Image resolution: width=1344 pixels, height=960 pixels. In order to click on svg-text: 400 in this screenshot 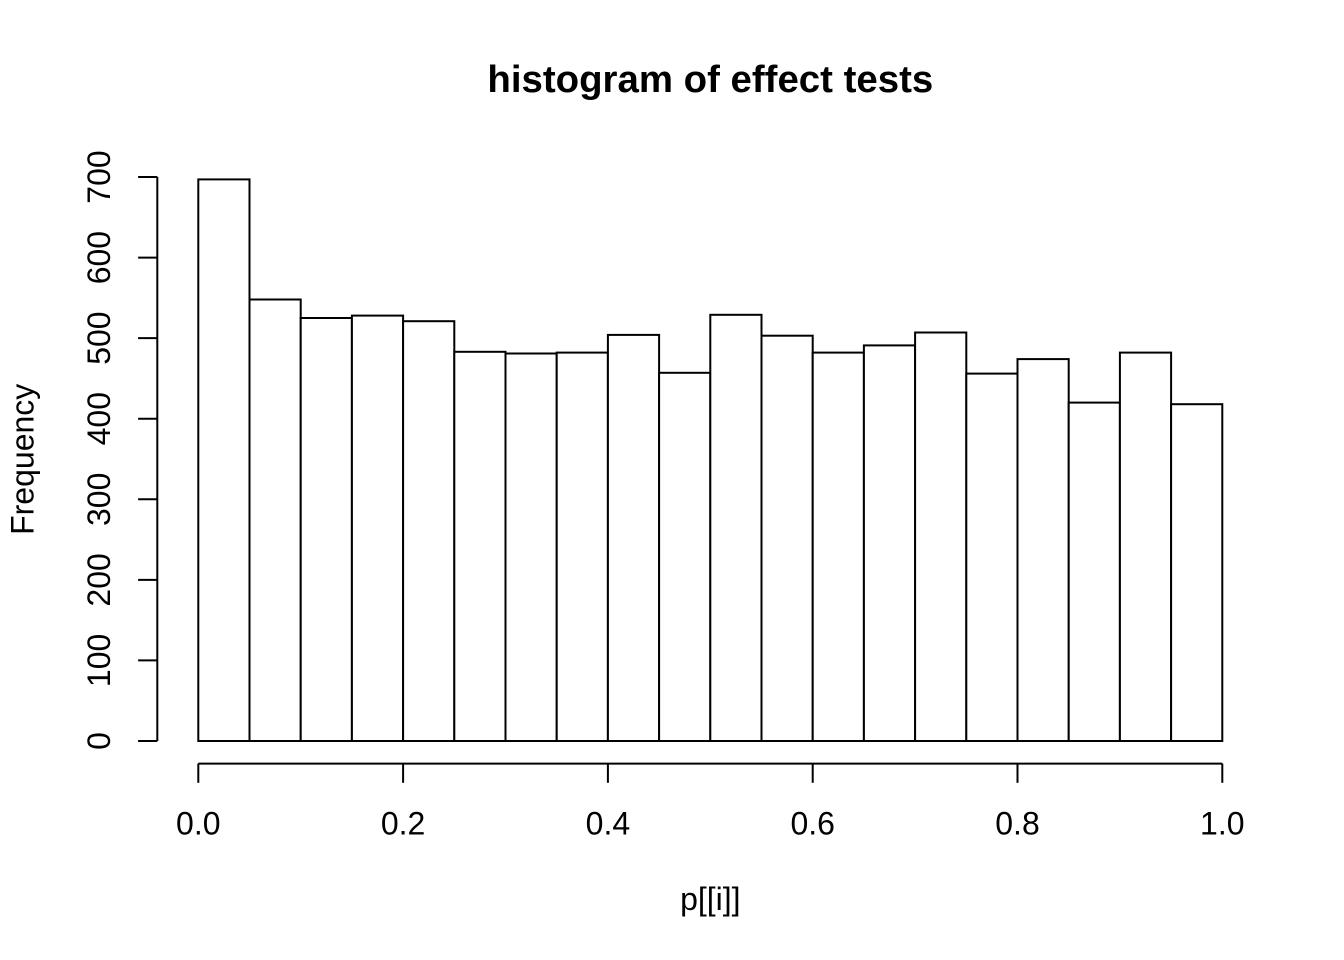, I will do `click(99, 418)`.